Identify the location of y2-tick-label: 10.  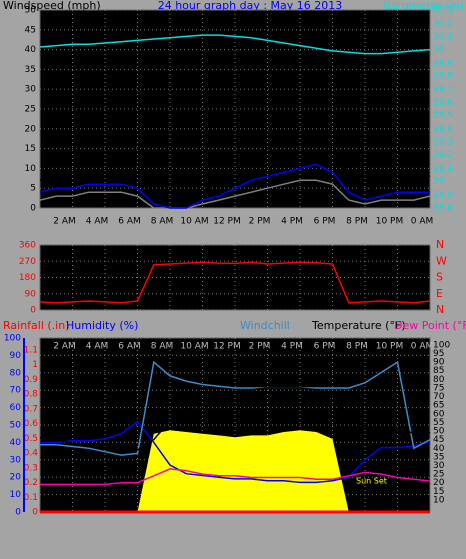
(439, 500).